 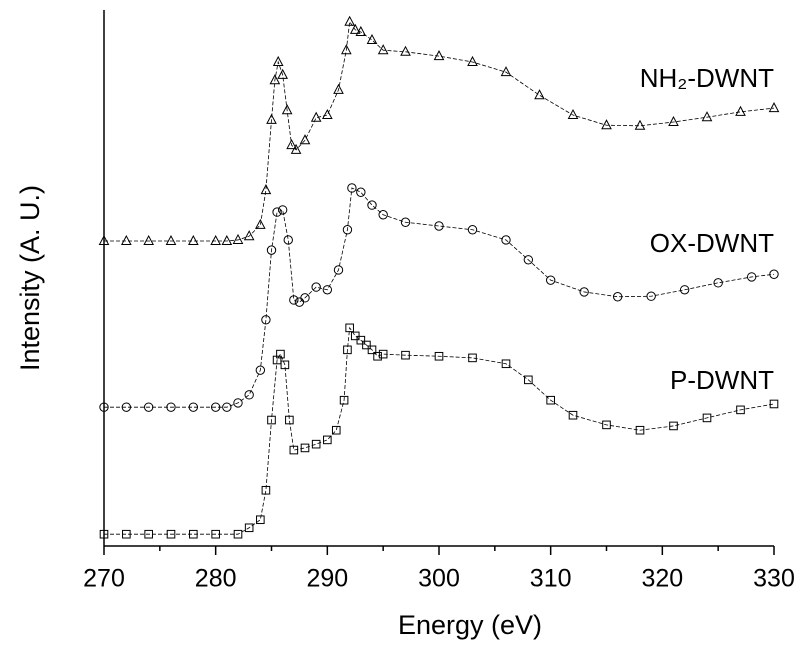 What do you see at coordinates (30, 278) in the screenshot?
I see `y-axis-label: Intensity (A. U.)` at bounding box center [30, 278].